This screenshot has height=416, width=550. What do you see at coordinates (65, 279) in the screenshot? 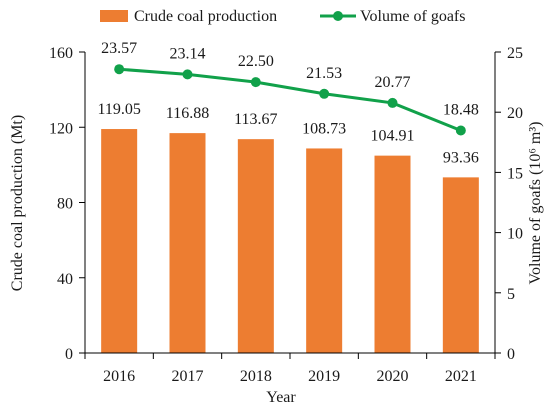
I see `y-left-tick-label: 40` at bounding box center [65, 279].